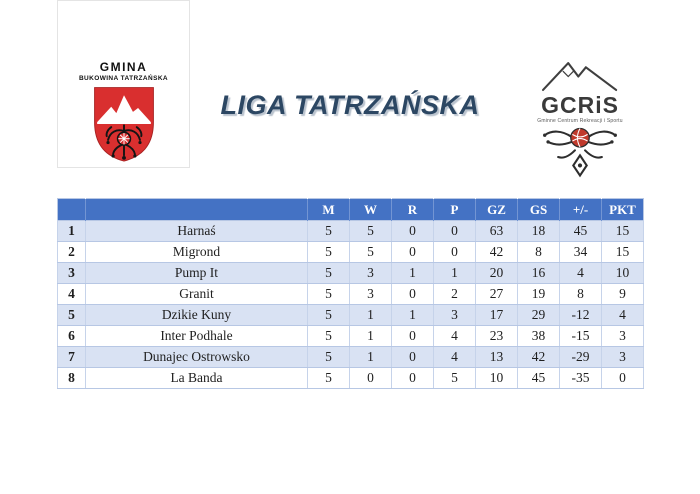 This screenshot has width=700, height=494. Describe the element at coordinates (71, 378) in the screenshot. I see `rank-cell: 8` at that location.